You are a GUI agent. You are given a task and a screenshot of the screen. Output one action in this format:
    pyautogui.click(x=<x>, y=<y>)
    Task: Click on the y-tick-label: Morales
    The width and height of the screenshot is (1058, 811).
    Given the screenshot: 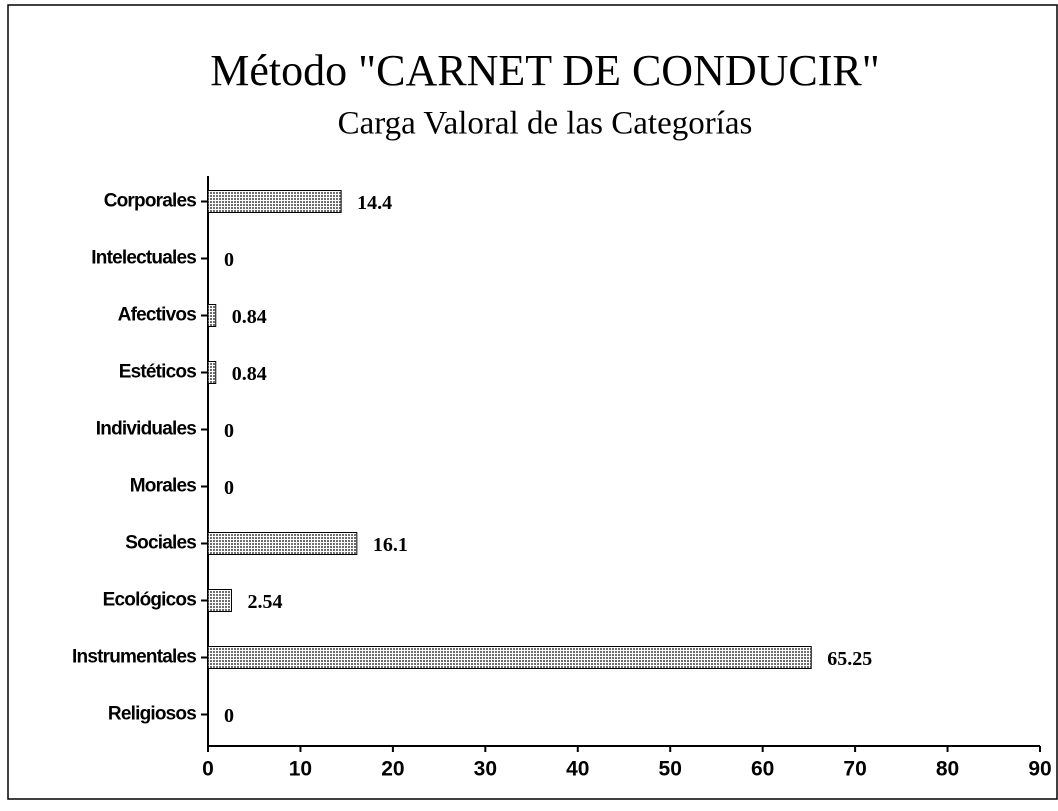 What is the action you would take?
    pyautogui.click(x=163, y=486)
    